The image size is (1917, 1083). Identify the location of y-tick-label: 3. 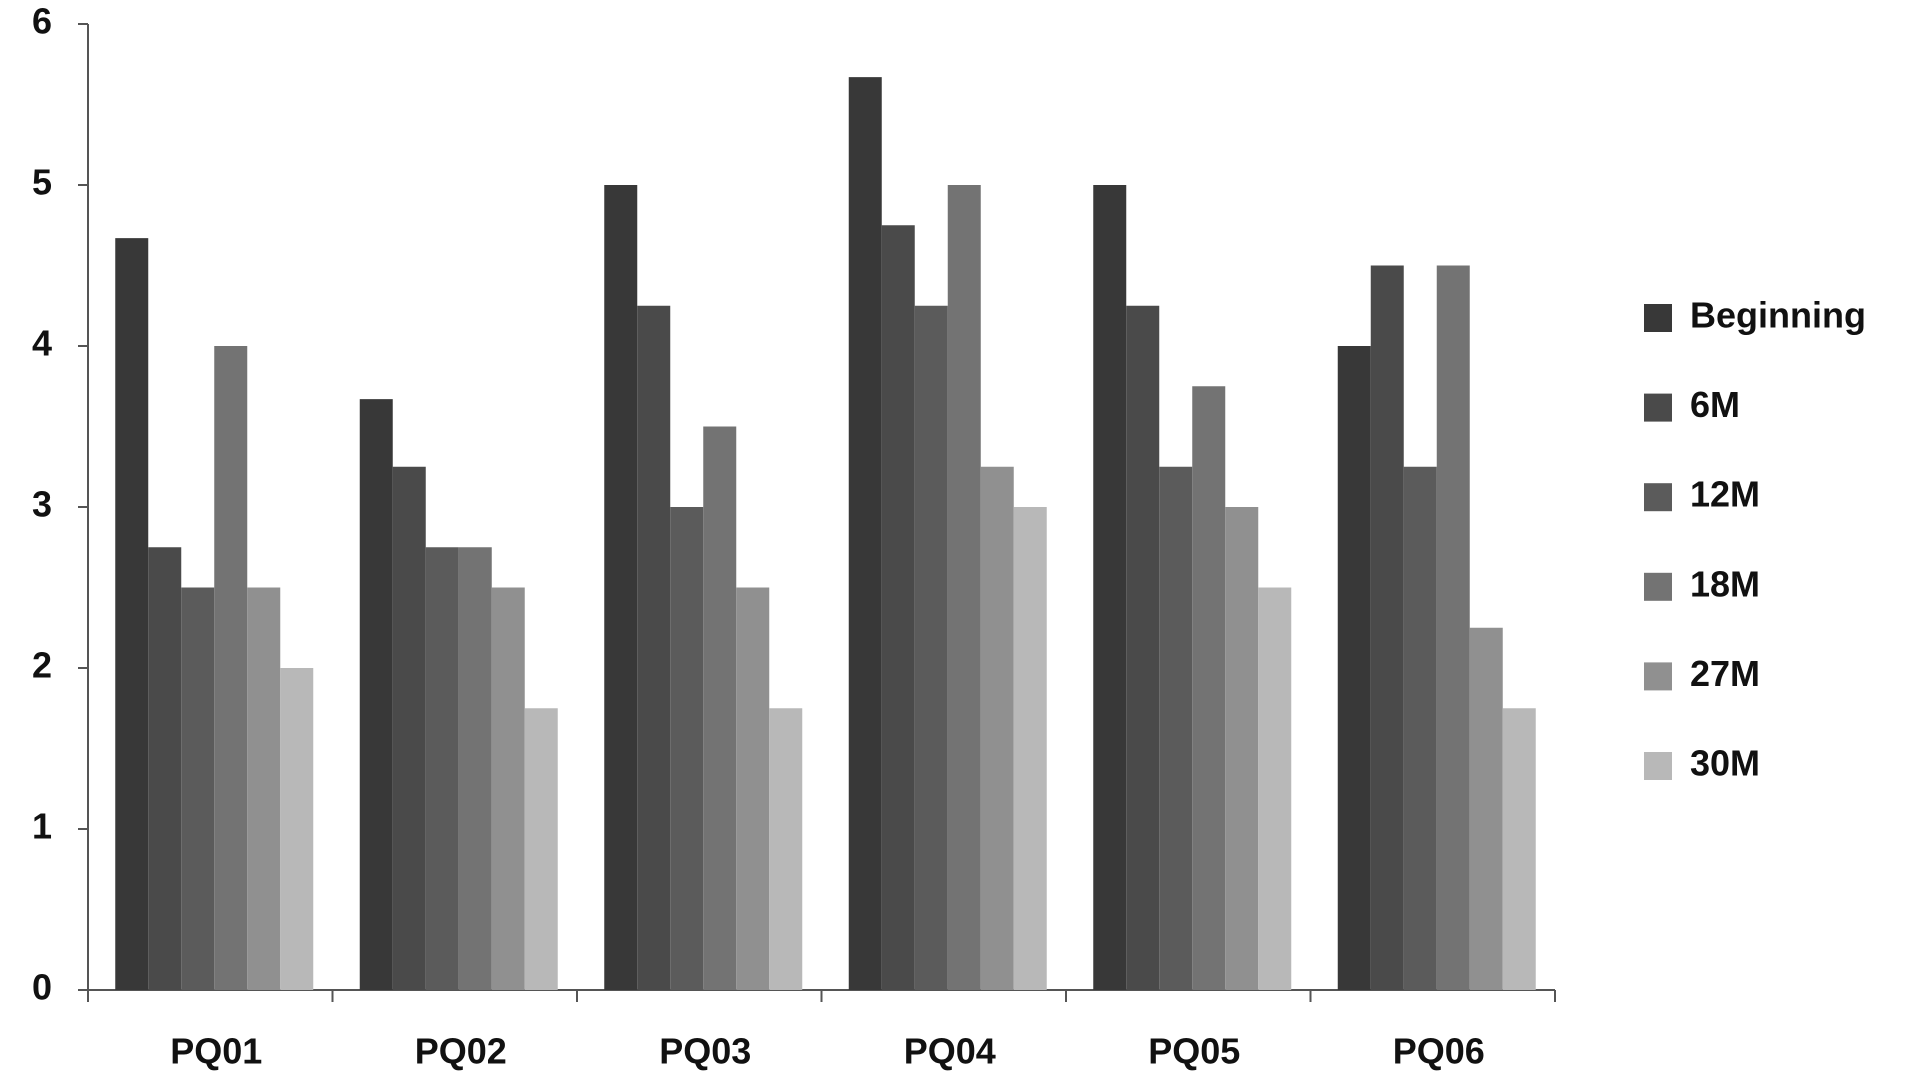
(42, 504).